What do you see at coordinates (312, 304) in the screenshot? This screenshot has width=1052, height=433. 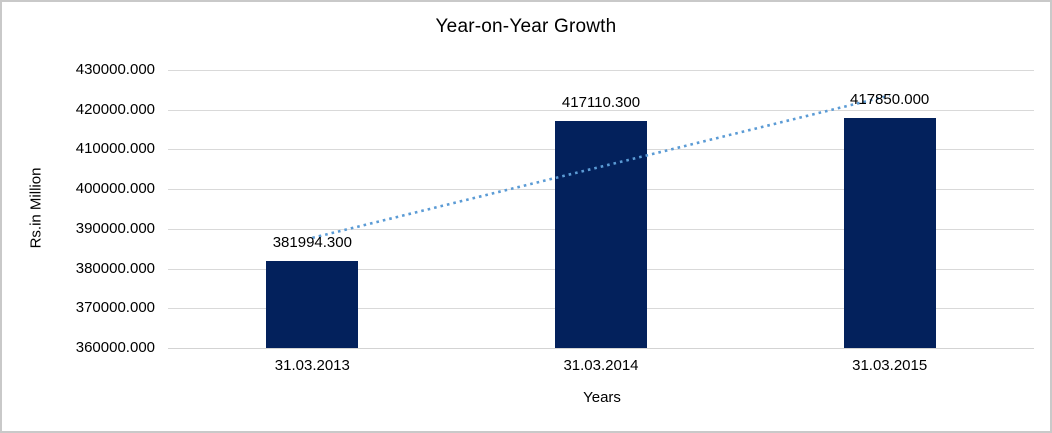 I see `bar-31.03.2013` at bounding box center [312, 304].